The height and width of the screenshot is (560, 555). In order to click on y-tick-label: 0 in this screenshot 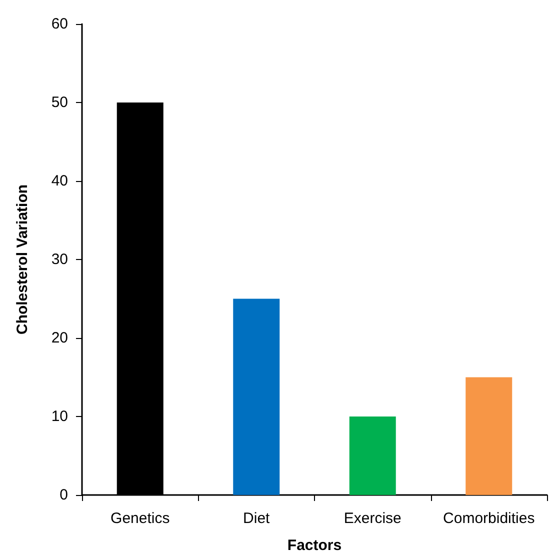, I will do `click(64, 495)`.